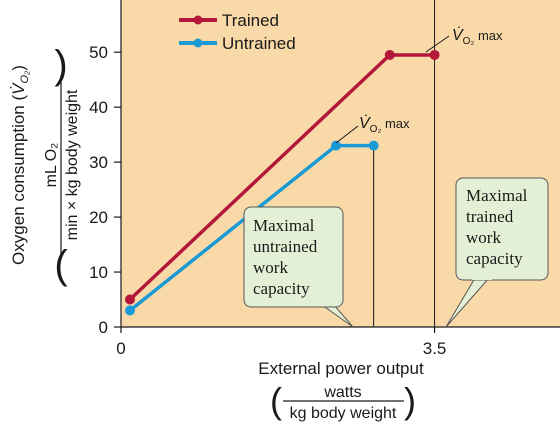  Describe the element at coordinates (276, 400) in the screenshot. I see `x-axis-unit-left-paren: (` at that location.